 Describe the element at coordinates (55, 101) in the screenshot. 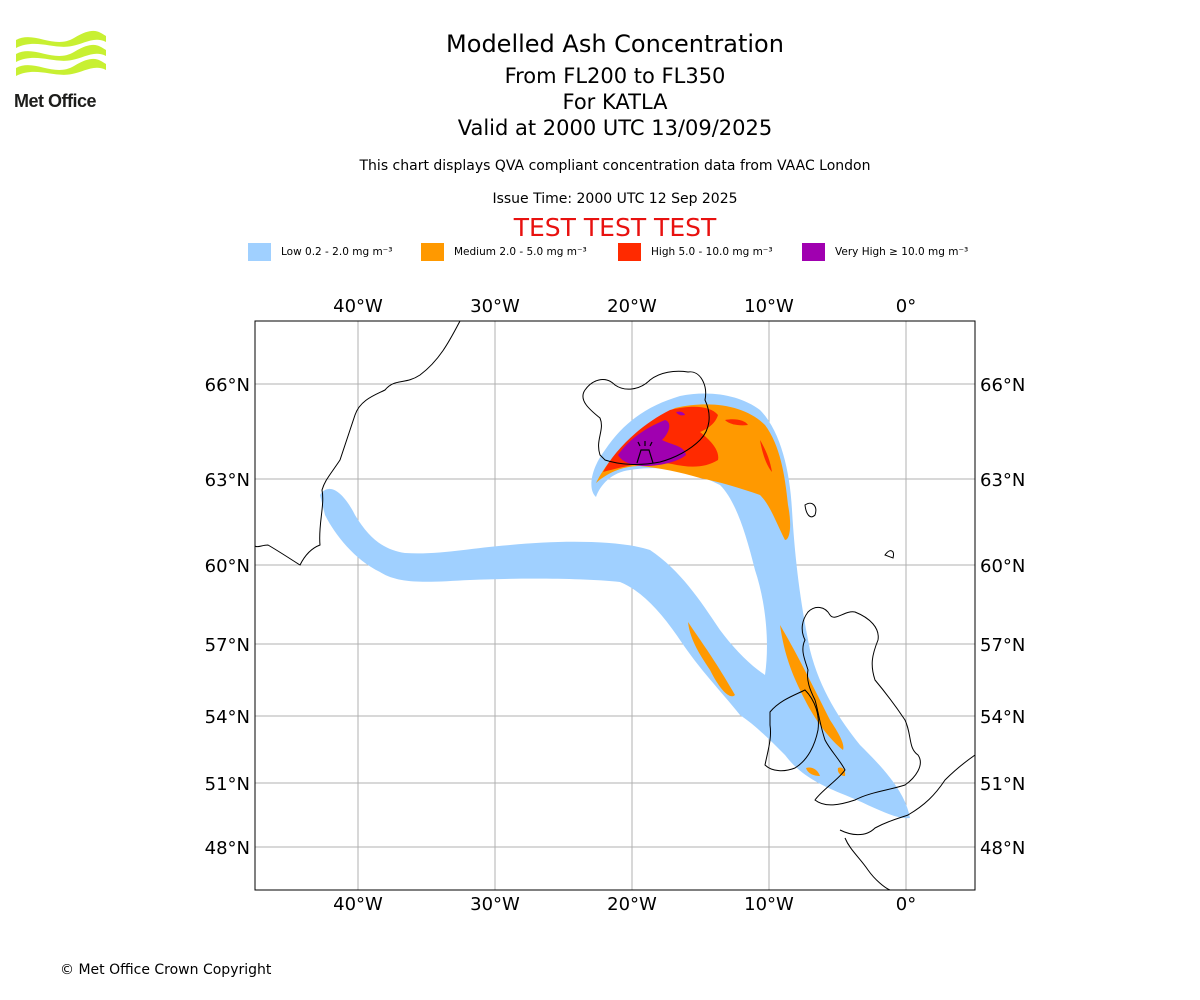

I see `logo-text: Met Office` at that location.